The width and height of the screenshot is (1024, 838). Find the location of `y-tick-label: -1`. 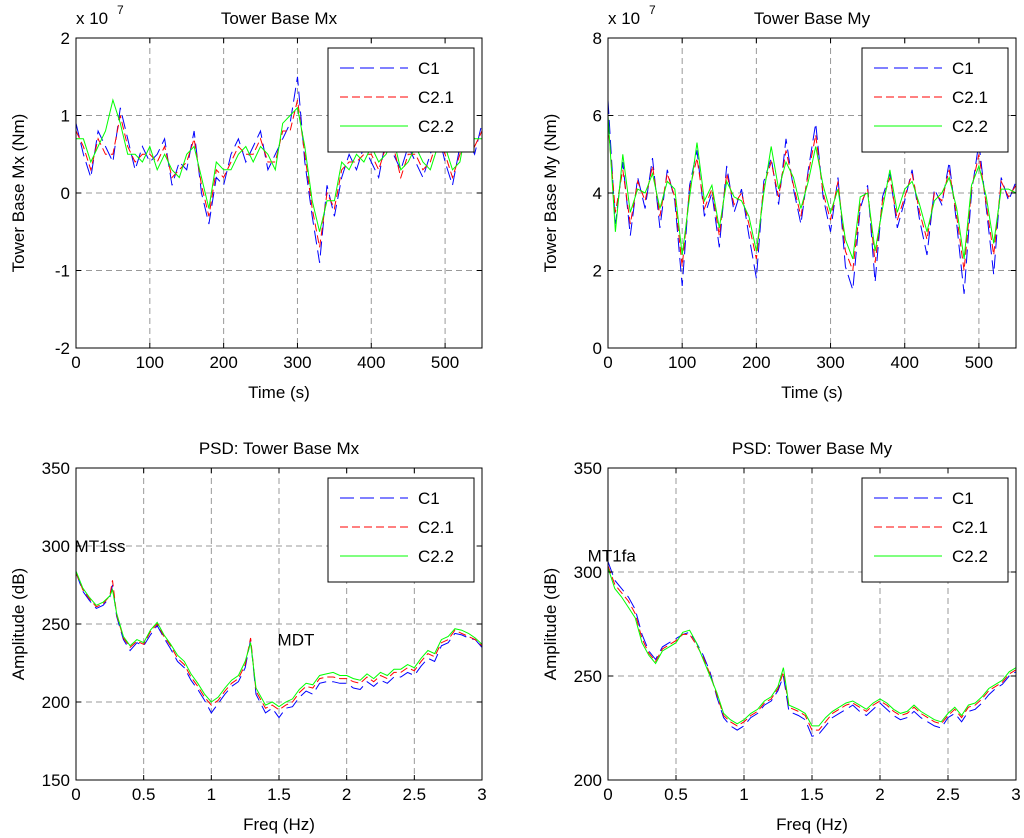

y-tick-label: -1 is located at coordinates (62, 271).